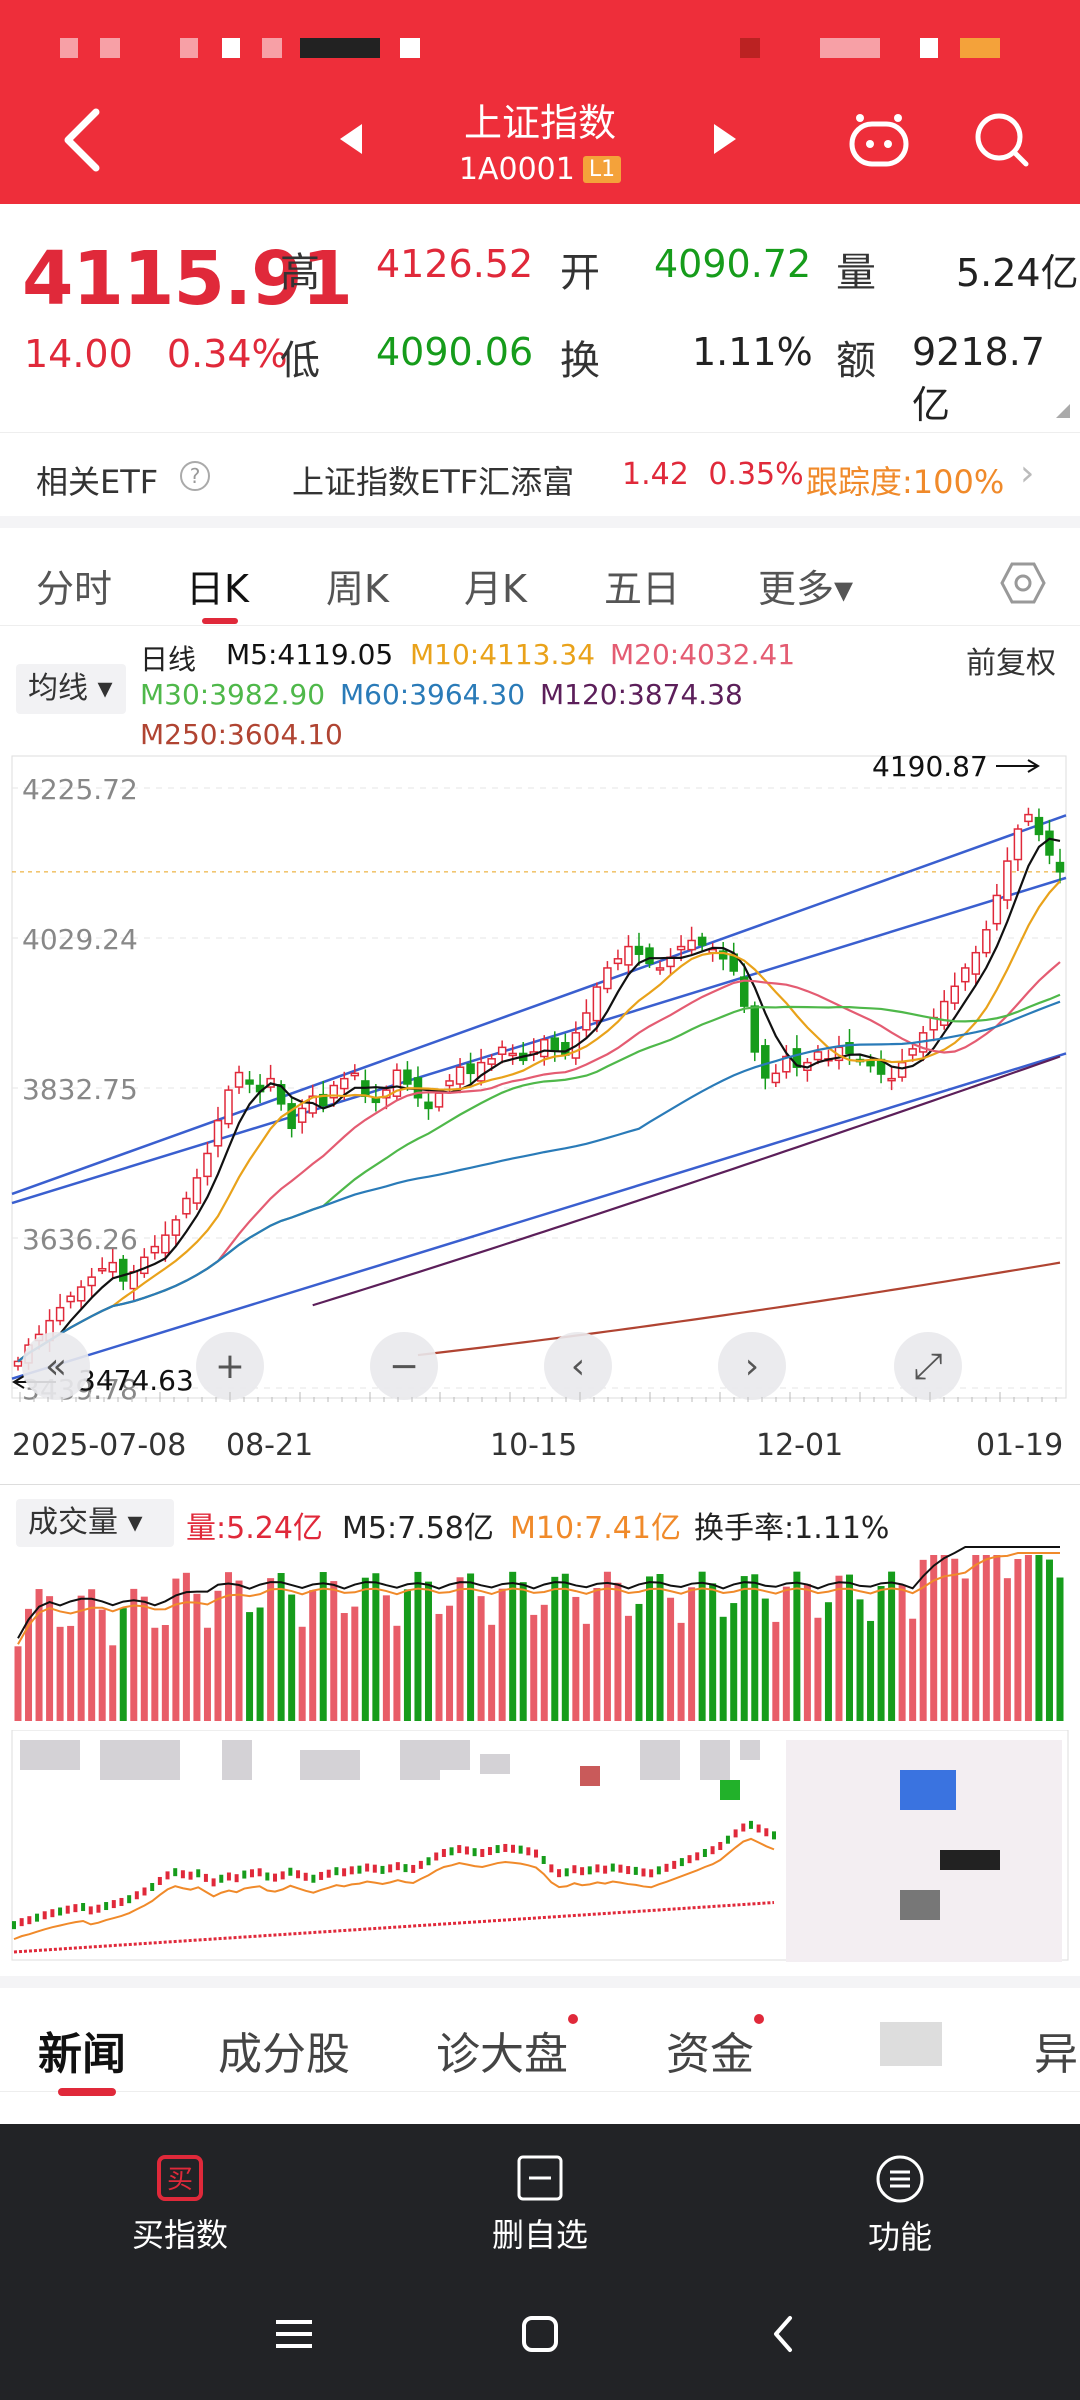  Describe the element at coordinates (725, 139) in the screenshot. I see `next-stock-icon` at that location.